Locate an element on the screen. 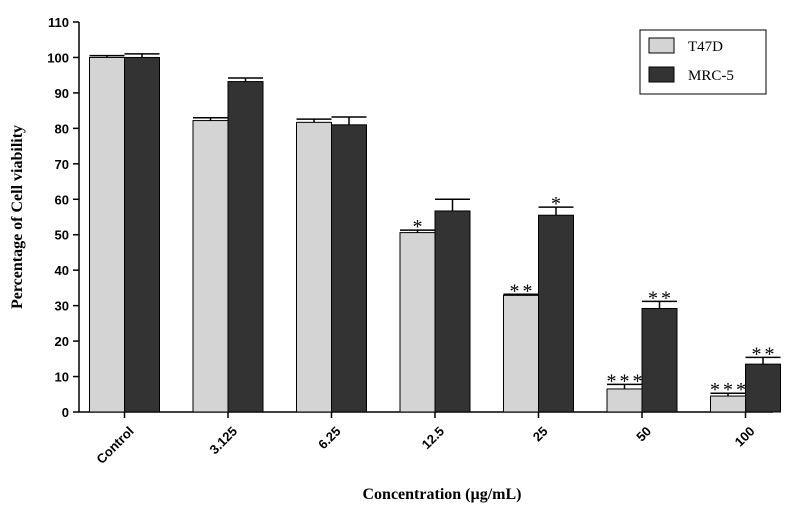  y-tick-label: 20 is located at coordinates (62, 341).